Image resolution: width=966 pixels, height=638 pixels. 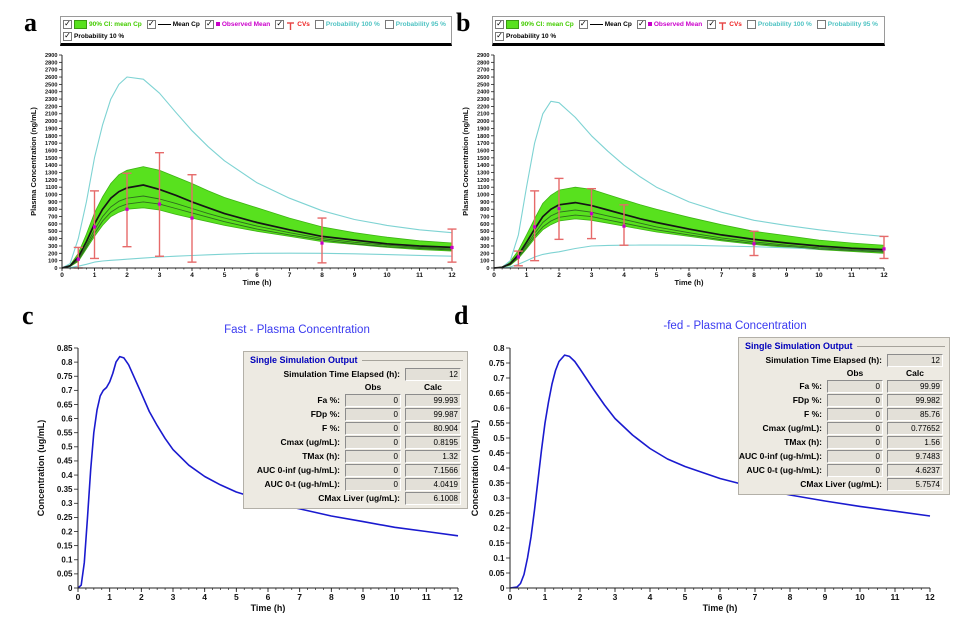 What do you see at coordinates (257, 232) in the screenshot?
I see `ci-line-1-line` at bounding box center [257, 232].